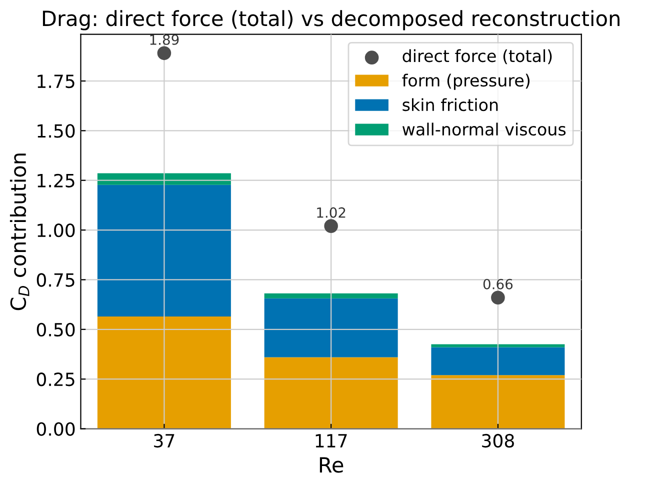  I want to click on y-axis-title: C$_{D}$ contribution, so click(20, 232).